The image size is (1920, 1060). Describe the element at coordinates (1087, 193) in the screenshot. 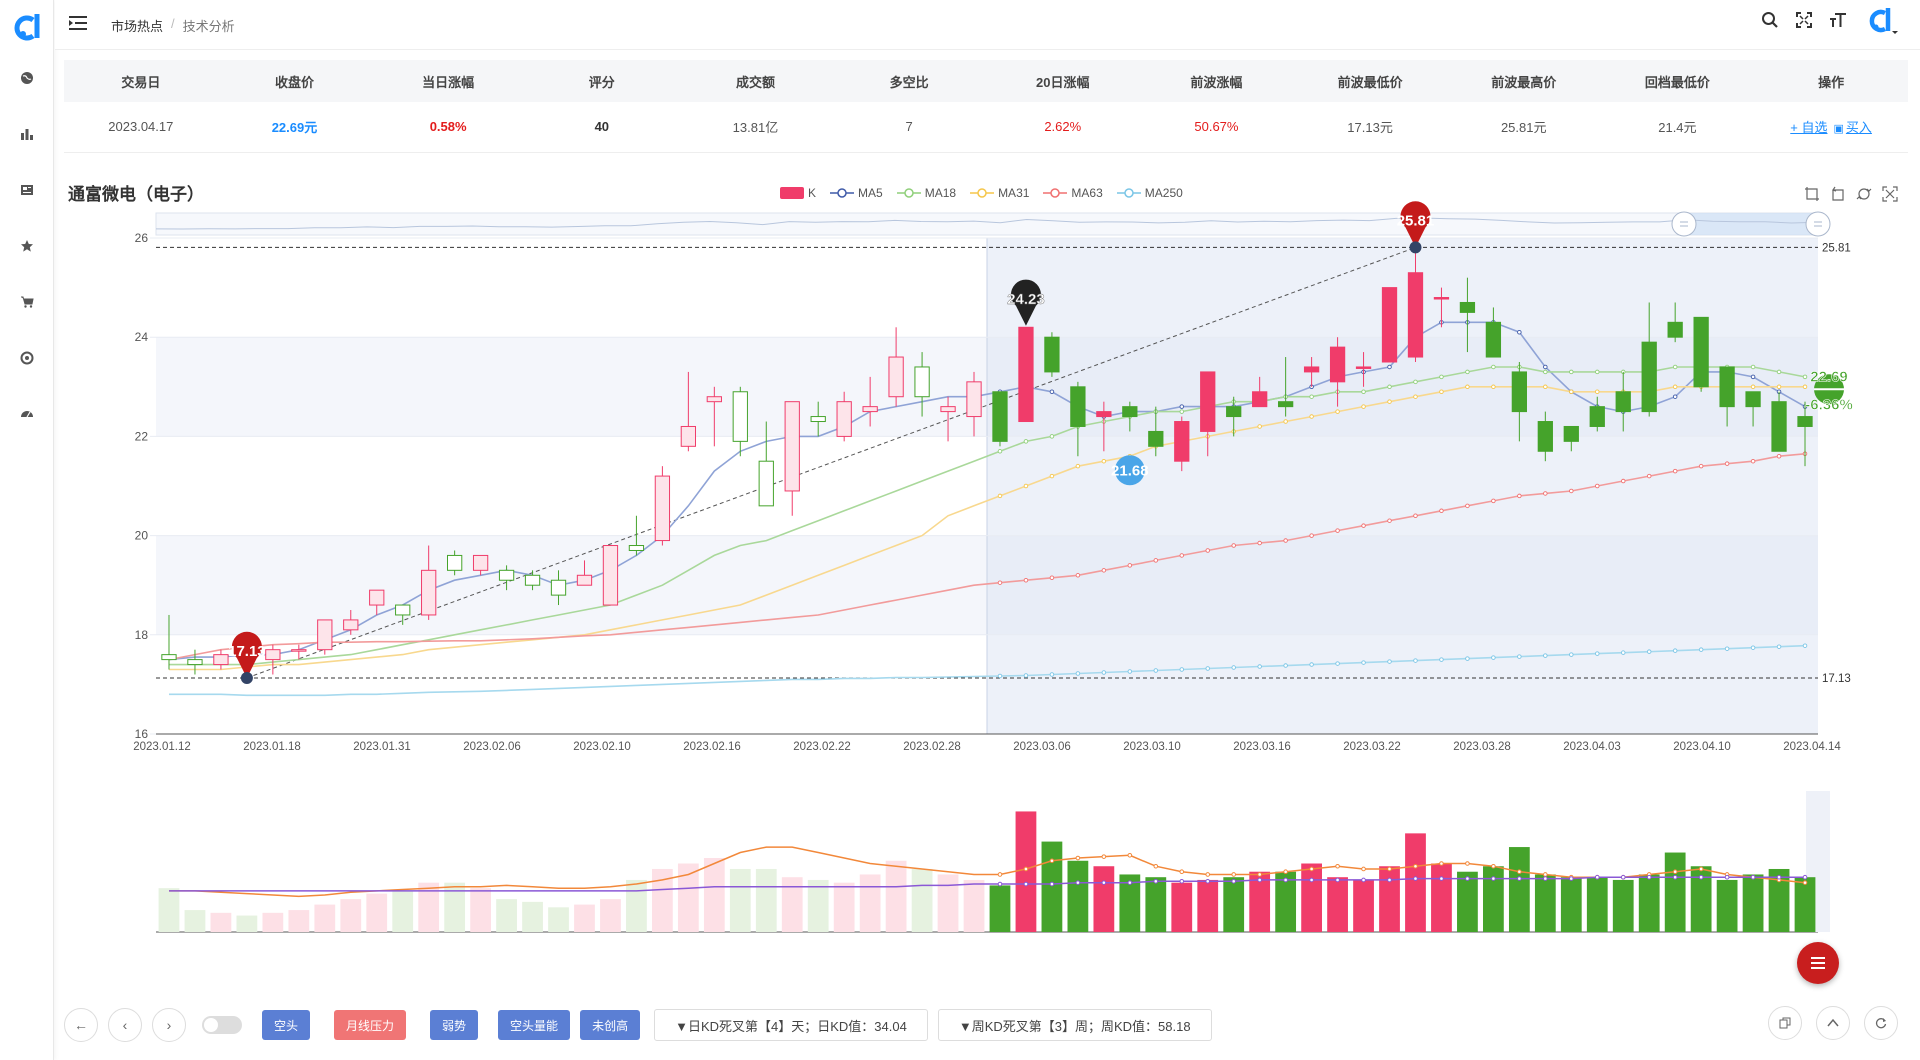

I see `legend-label-ma63: MA63` at that location.